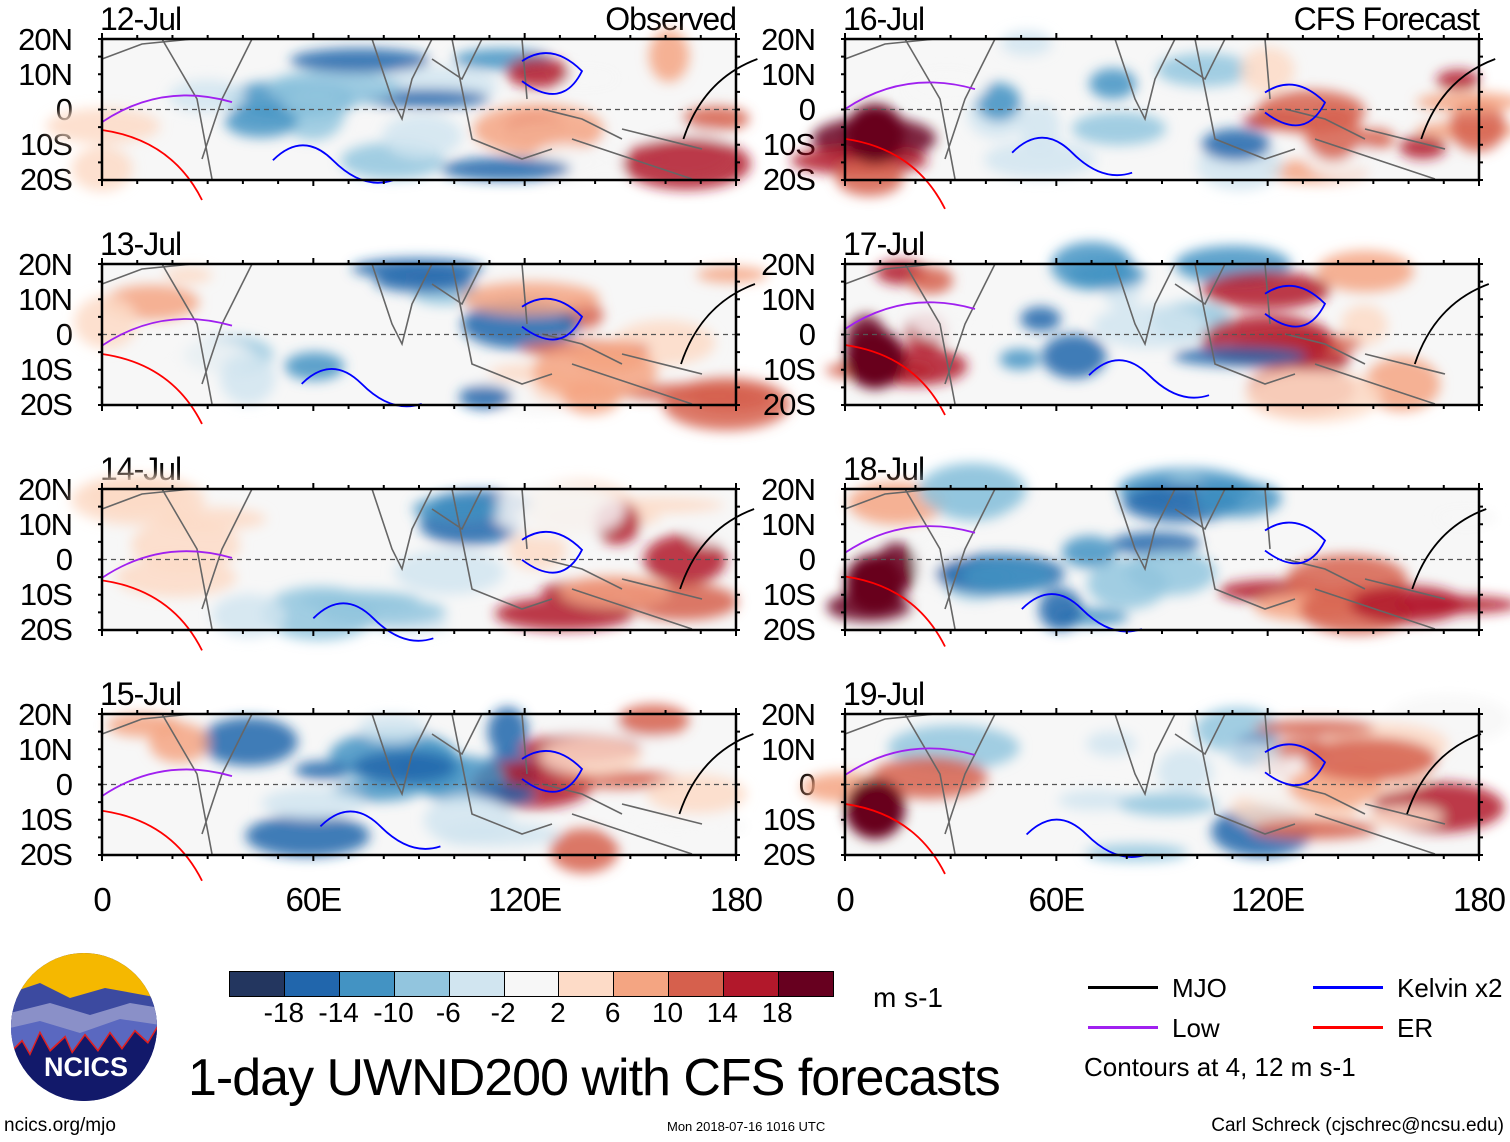 The height and width of the screenshot is (1142, 1510). What do you see at coordinates (612, 1012) in the screenshot?
I see `colorbar-tick: 6` at bounding box center [612, 1012].